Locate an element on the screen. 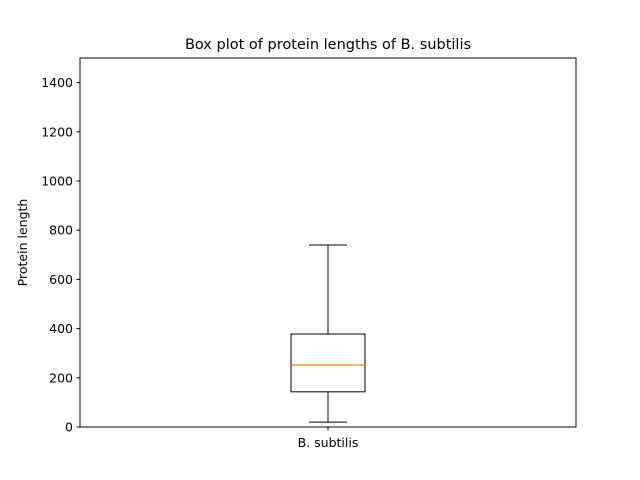  y-tick-label: 400 is located at coordinates (61, 328).